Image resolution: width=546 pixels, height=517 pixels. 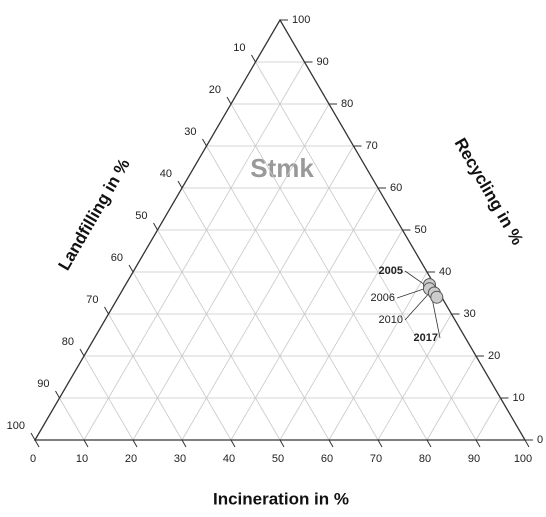 What do you see at coordinates (347, 104) in the screenshot?
I see `right-tick-label: 80` at bounding box center [347, 104].